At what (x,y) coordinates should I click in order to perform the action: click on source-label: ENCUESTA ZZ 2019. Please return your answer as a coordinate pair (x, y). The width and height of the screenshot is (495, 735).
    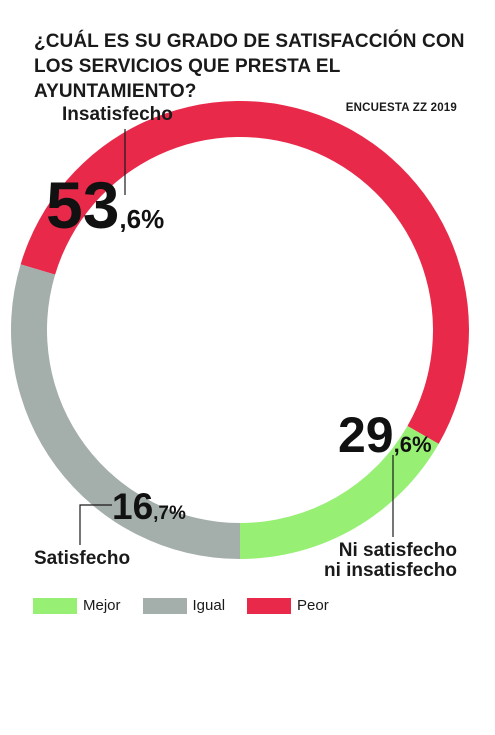
    Looking at the image, I should click on (401, 108).